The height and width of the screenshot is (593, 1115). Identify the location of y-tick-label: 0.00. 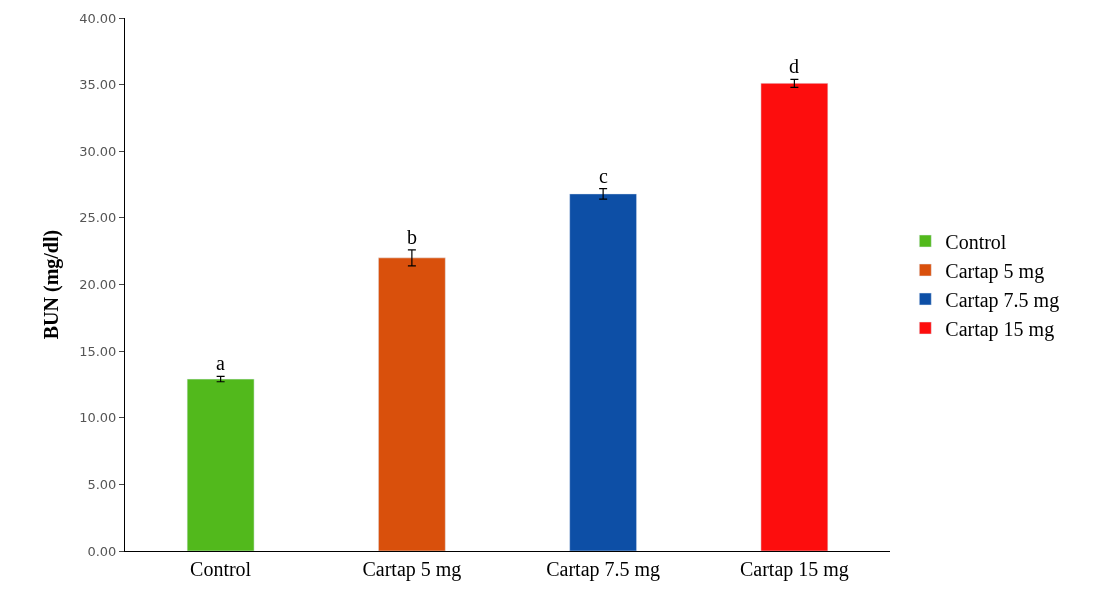
(102, 551).